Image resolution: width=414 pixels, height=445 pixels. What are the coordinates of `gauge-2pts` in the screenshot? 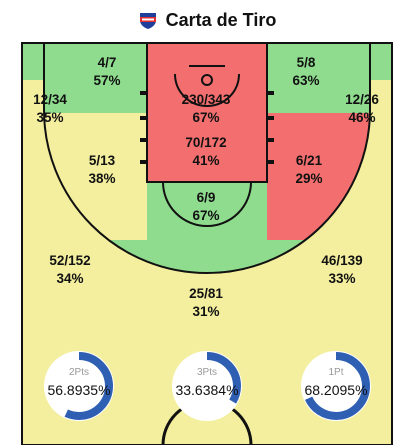 It's located at (79, 386).